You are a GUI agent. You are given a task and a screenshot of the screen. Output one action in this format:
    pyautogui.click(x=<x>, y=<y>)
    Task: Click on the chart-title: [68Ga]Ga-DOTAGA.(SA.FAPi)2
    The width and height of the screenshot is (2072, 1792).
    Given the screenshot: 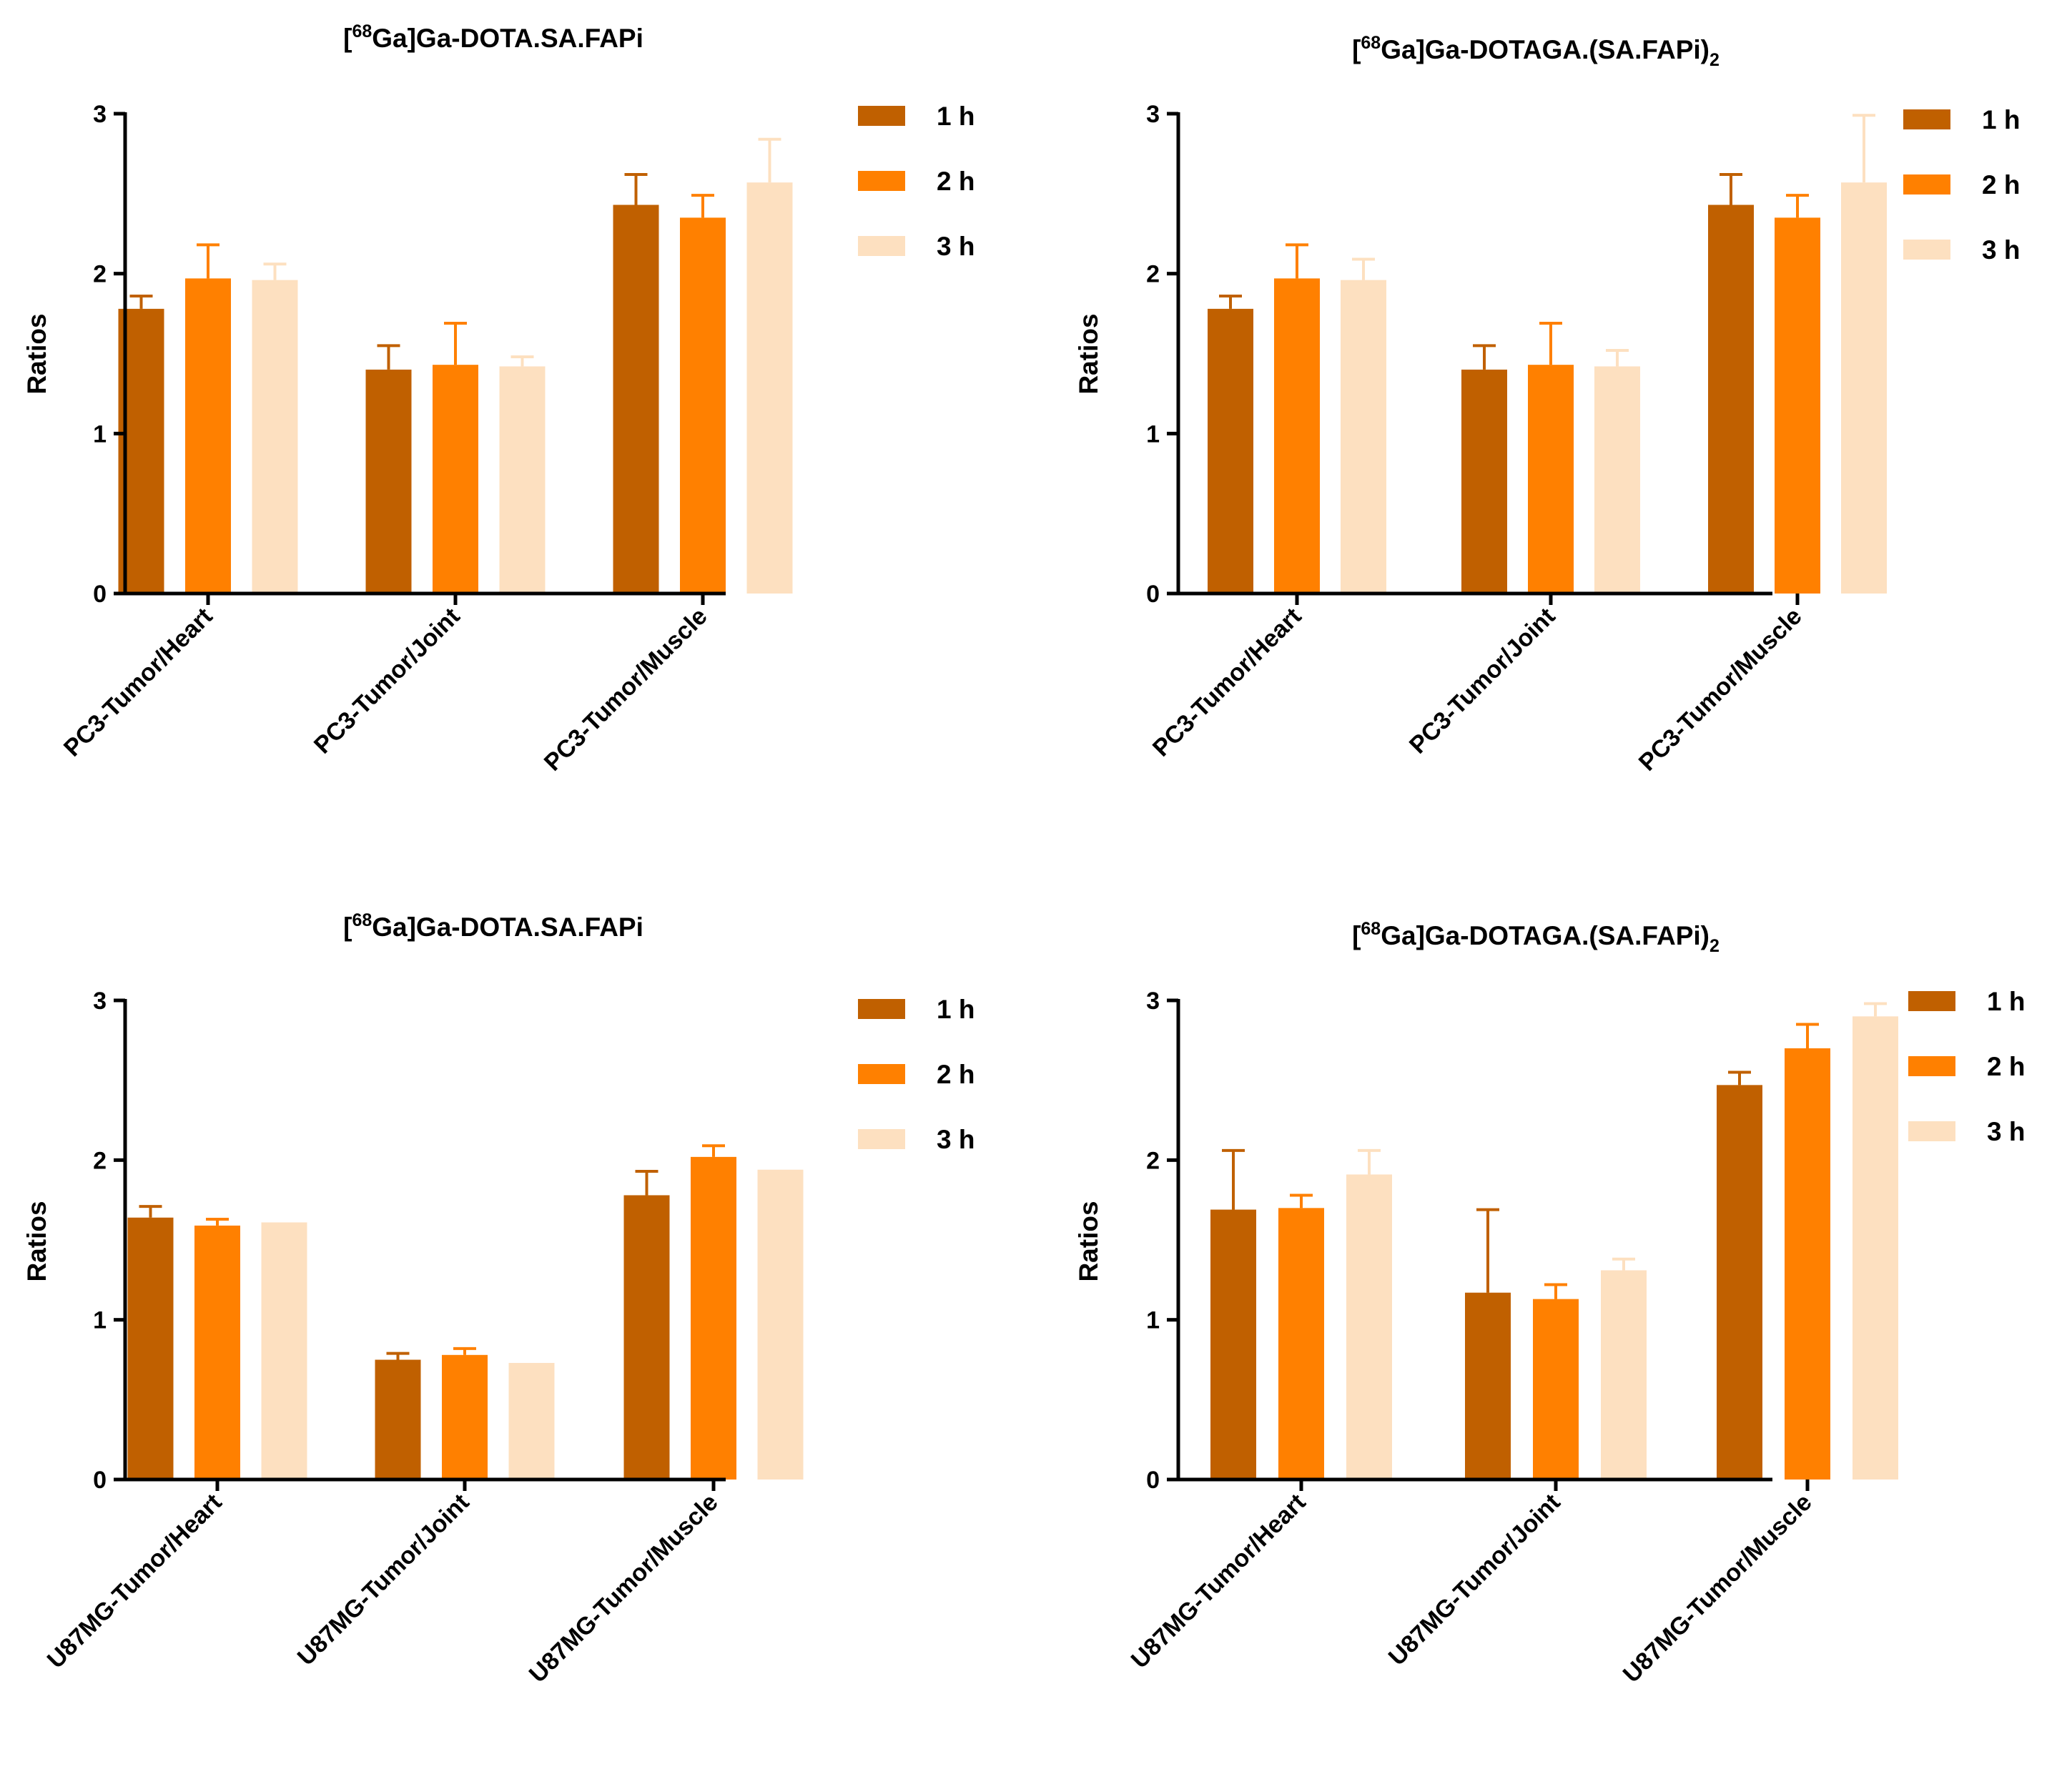 What is the action you would take?
    pyautogui.click(x=1536, y=937)
    